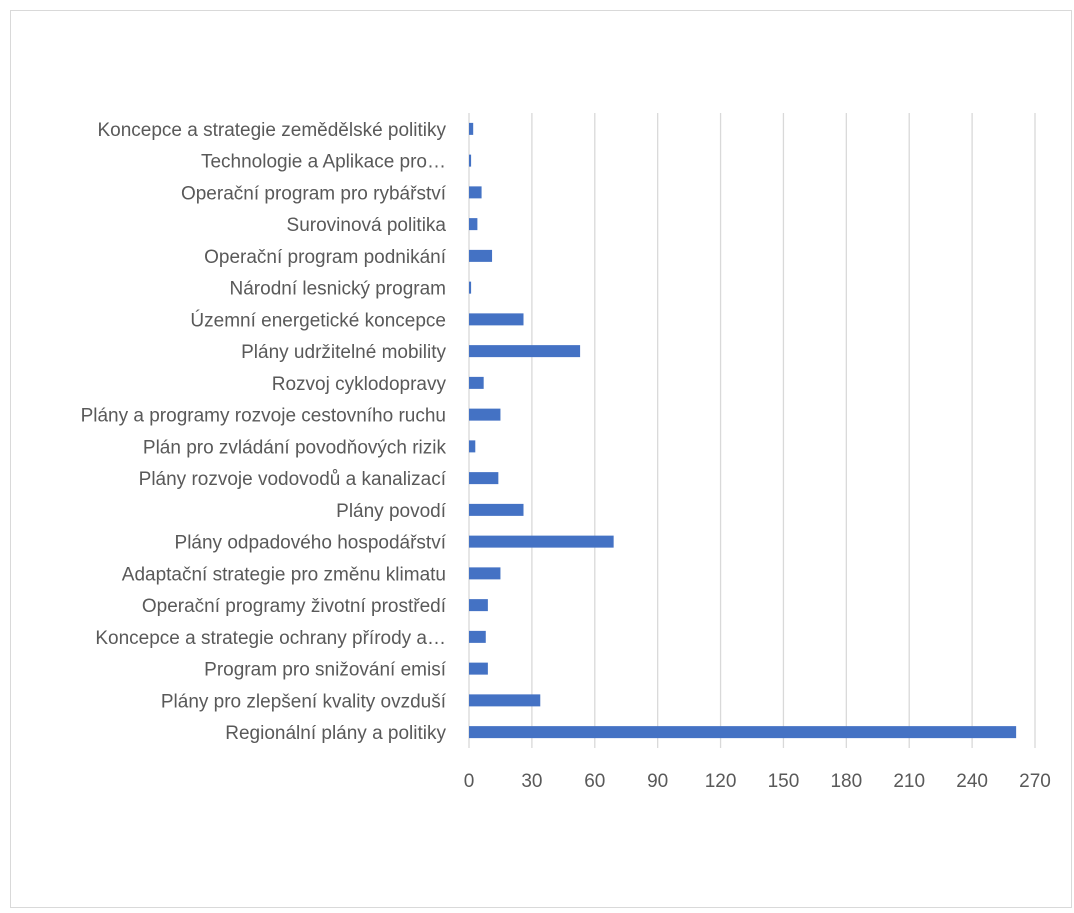  Describe the element at coordinates (1035, 781) in the screenshot. I see `x-tick-label: 270` at that location.